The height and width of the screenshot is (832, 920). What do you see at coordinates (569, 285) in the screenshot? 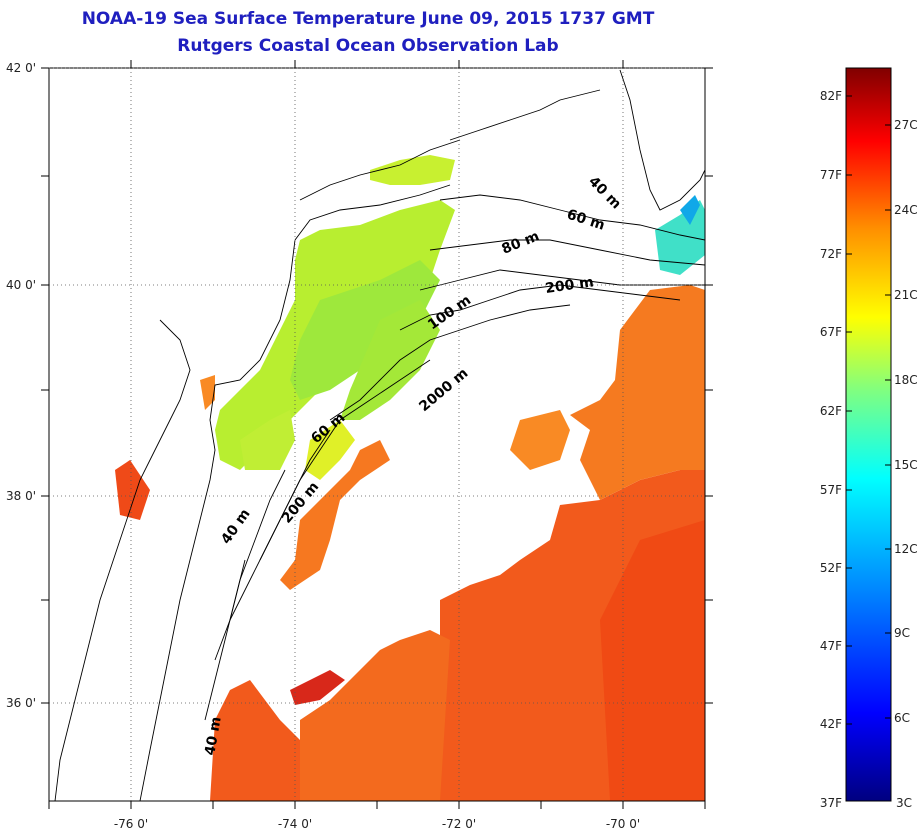
I see `contour-label: 200 m` at bounding box center [569, 285].